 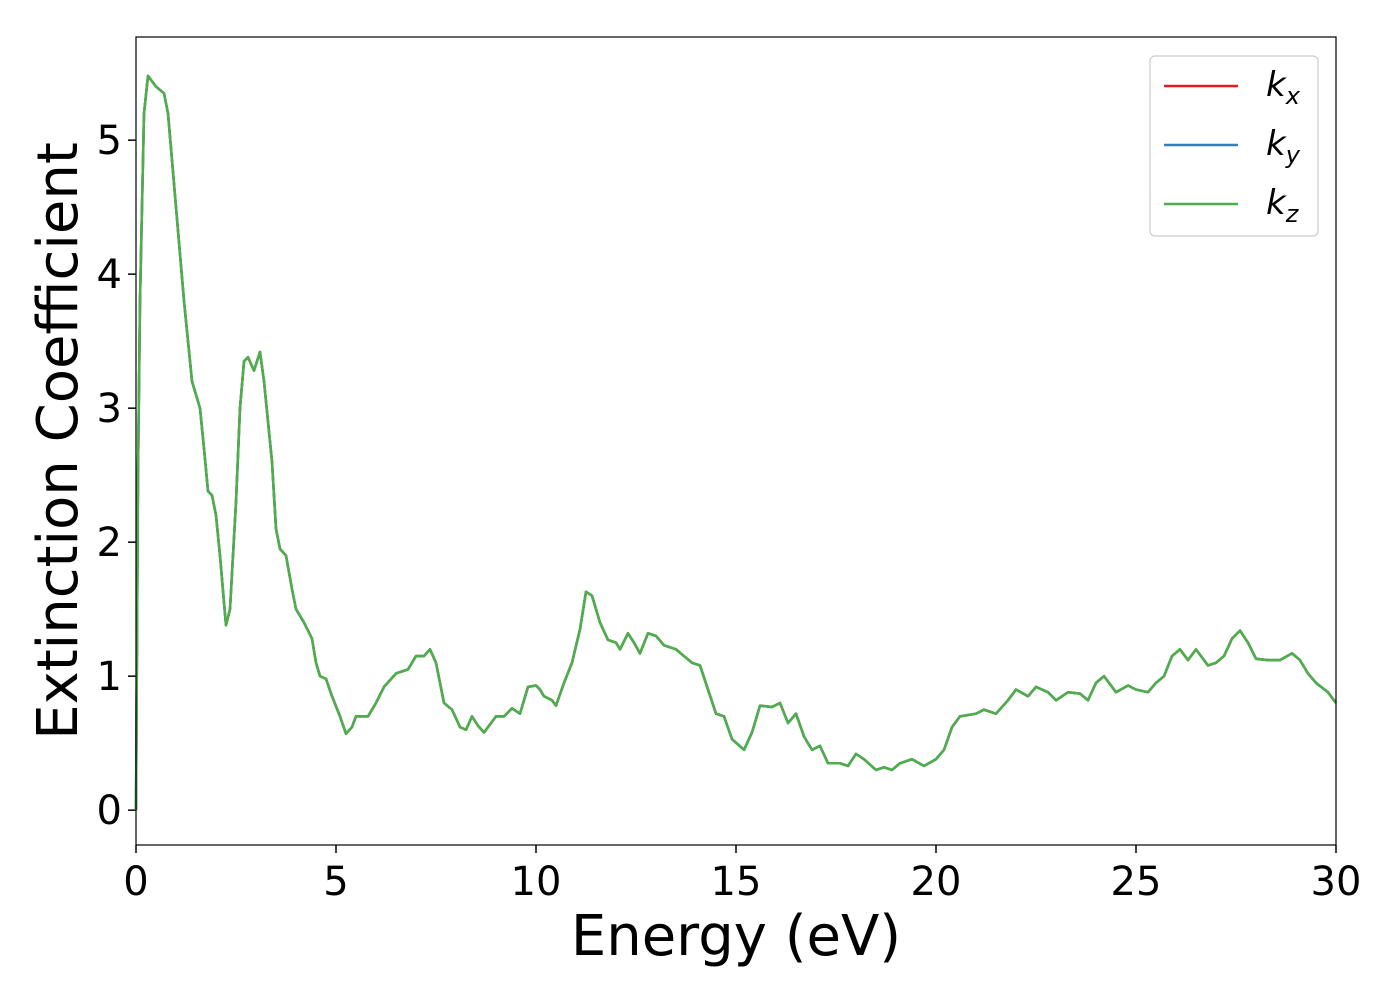 I want to click on legend-label: kz, so click(x=1283, y=205).